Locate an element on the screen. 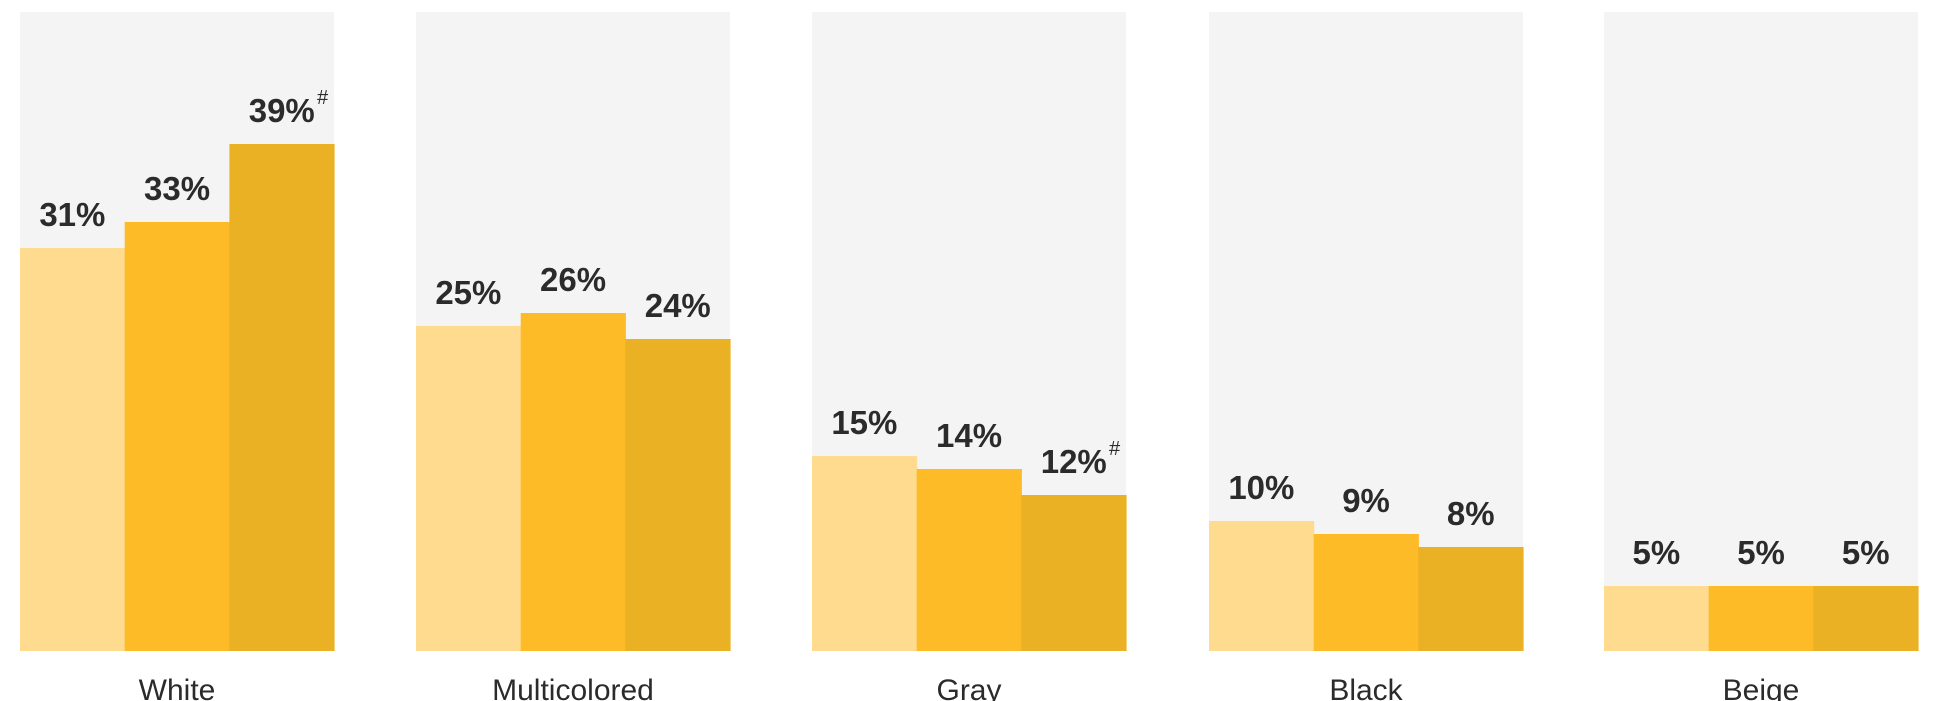  bar-value-label: 24% is located at coordinates (678, 305).